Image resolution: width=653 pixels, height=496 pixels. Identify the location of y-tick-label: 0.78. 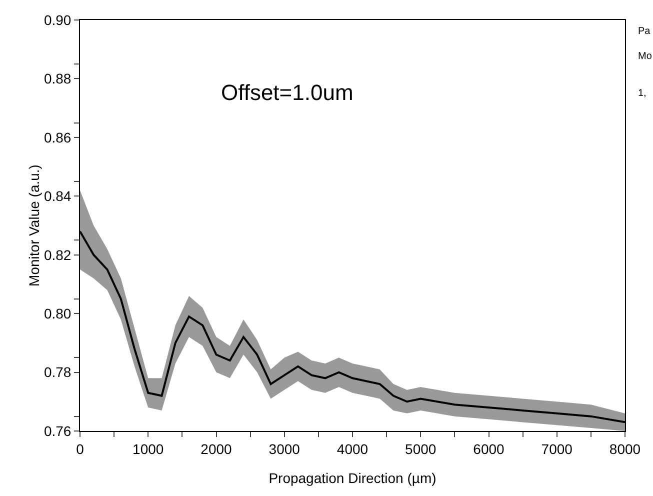
(58, 372).